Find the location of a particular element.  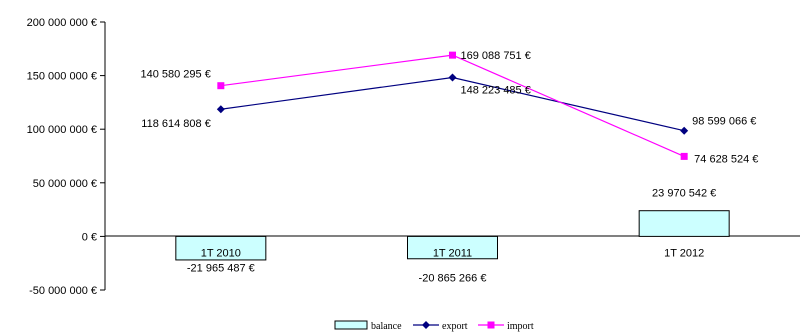

y-tick-label: -50 000 000 € is located at coordinates (63, 291).